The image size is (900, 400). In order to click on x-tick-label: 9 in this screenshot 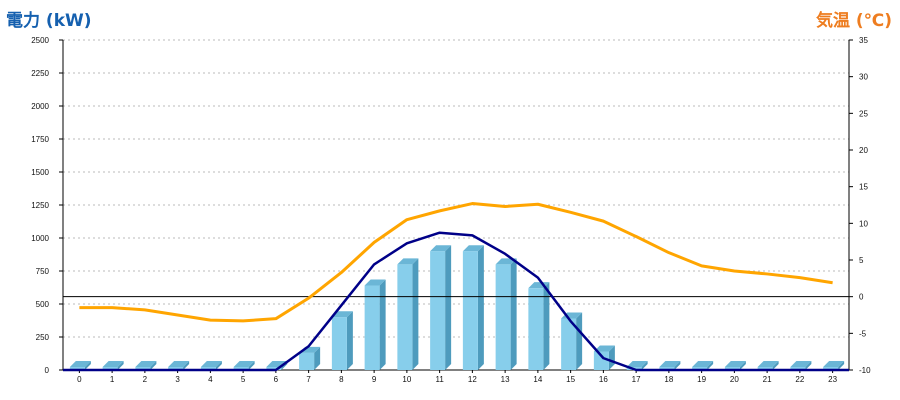, I will do `click(374, 379)`.